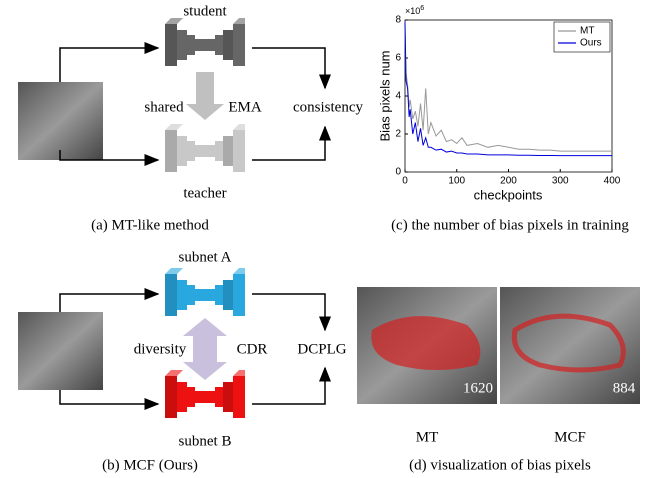 The width and height of the screenshot is (645, 478). Describe the element at coordinates (205, 148) in the screenshot. I see `teacher-net` at that location.